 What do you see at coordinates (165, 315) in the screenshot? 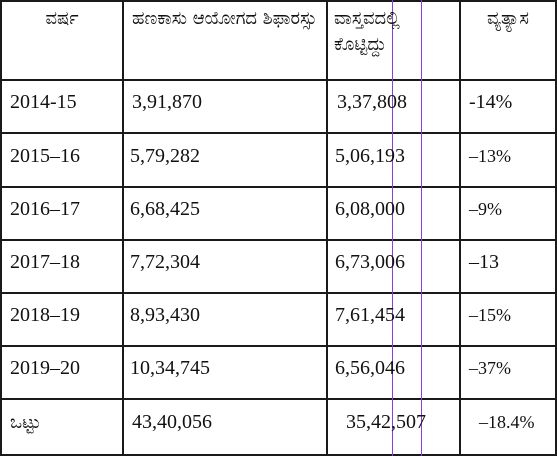
I see `table-cell: 8,93,430` at bounding box center [165, 315].